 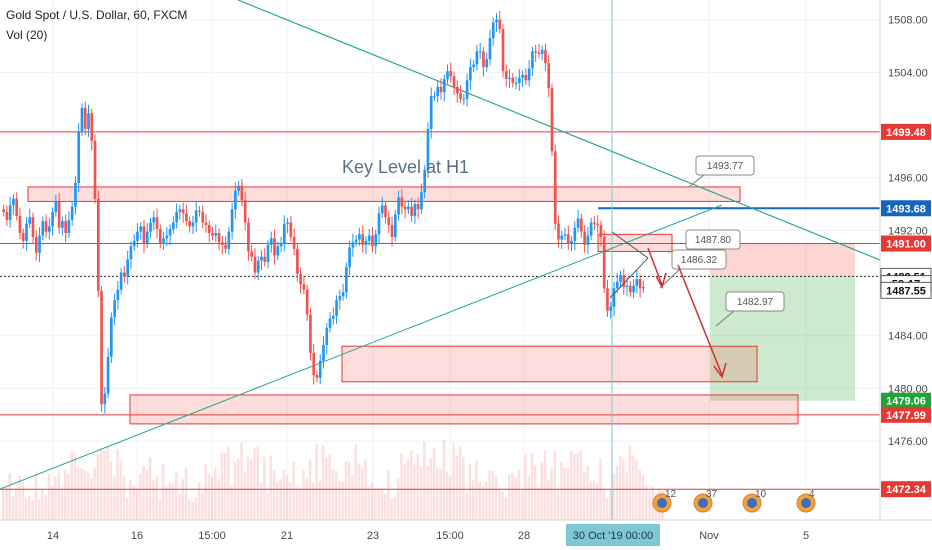 What do you see at coordinates (908, 73) in the screenshot?
I see `price-tick-label: 1504.00` at bounding box center [908, 73].